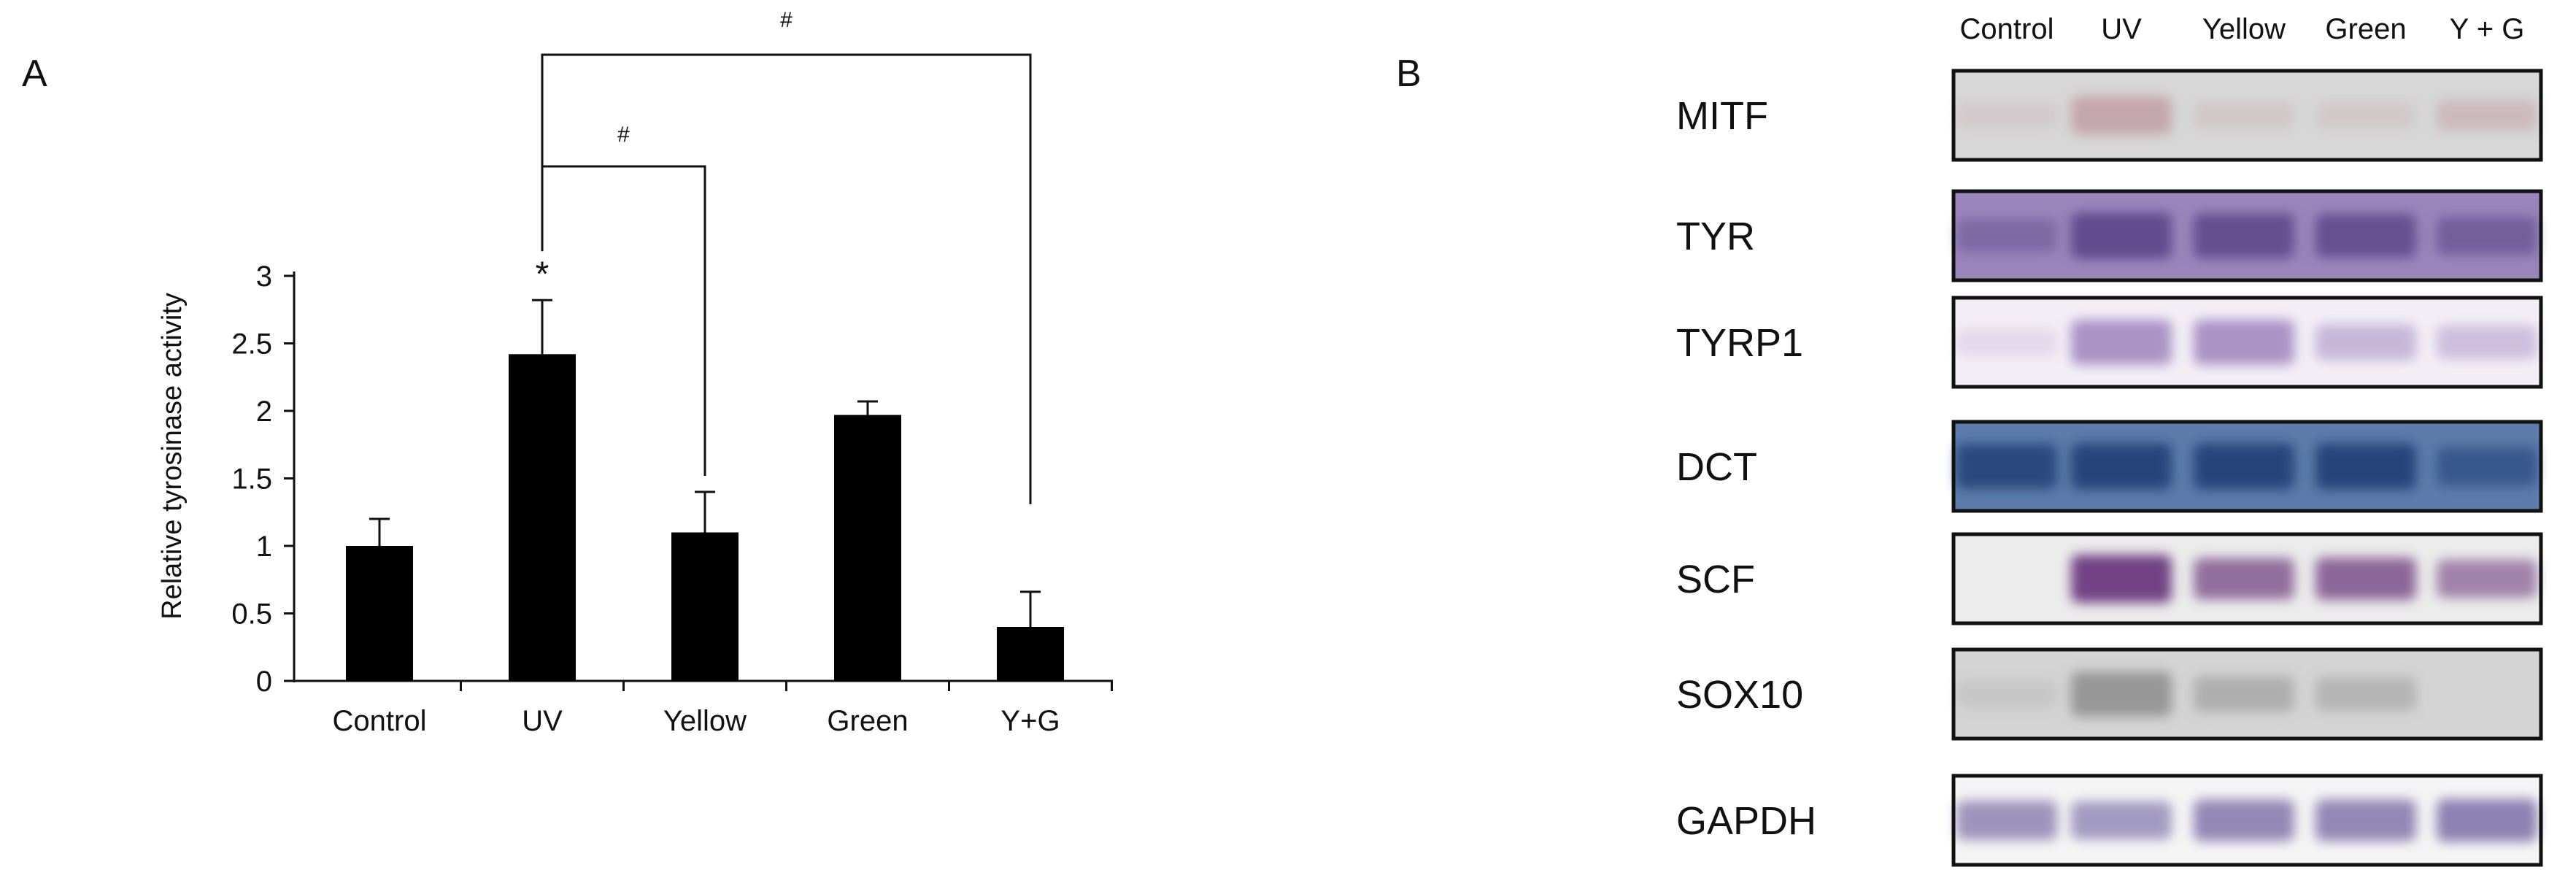 This screenshot has width=2576, height=886. I want to click on protein-label: MITF, so click(1722, 116).